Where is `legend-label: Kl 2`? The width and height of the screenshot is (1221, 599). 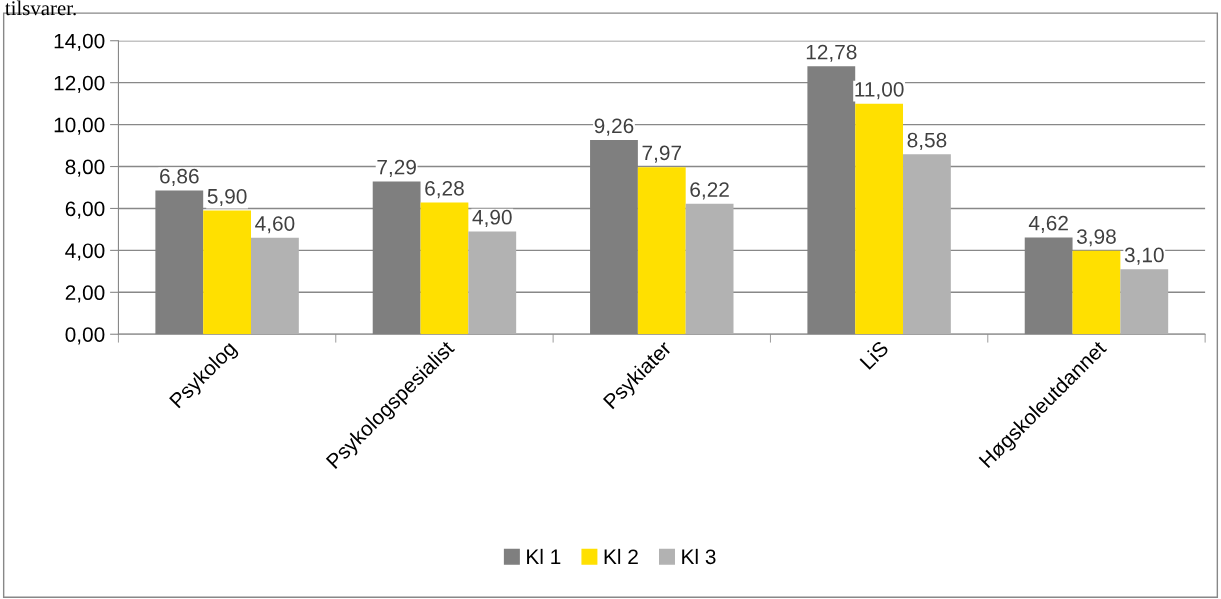 legend-label: Kl 2 is located at coordinates (621, 556).